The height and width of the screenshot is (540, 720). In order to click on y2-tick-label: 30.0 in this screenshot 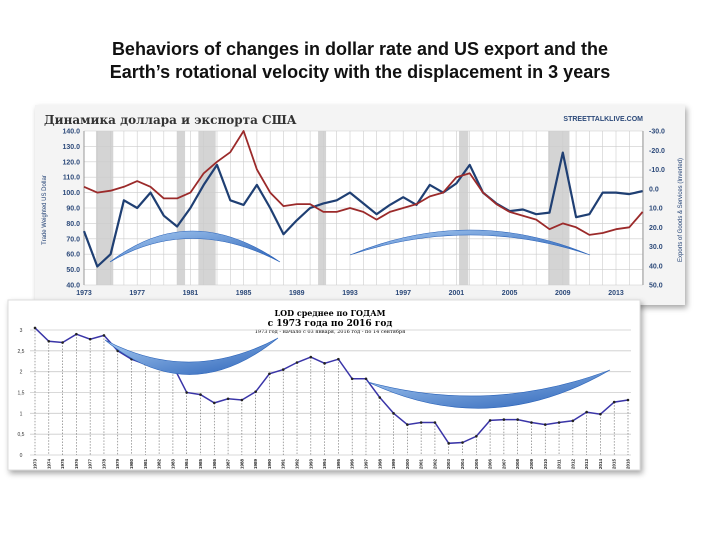, I will do `click(656, 247)`.